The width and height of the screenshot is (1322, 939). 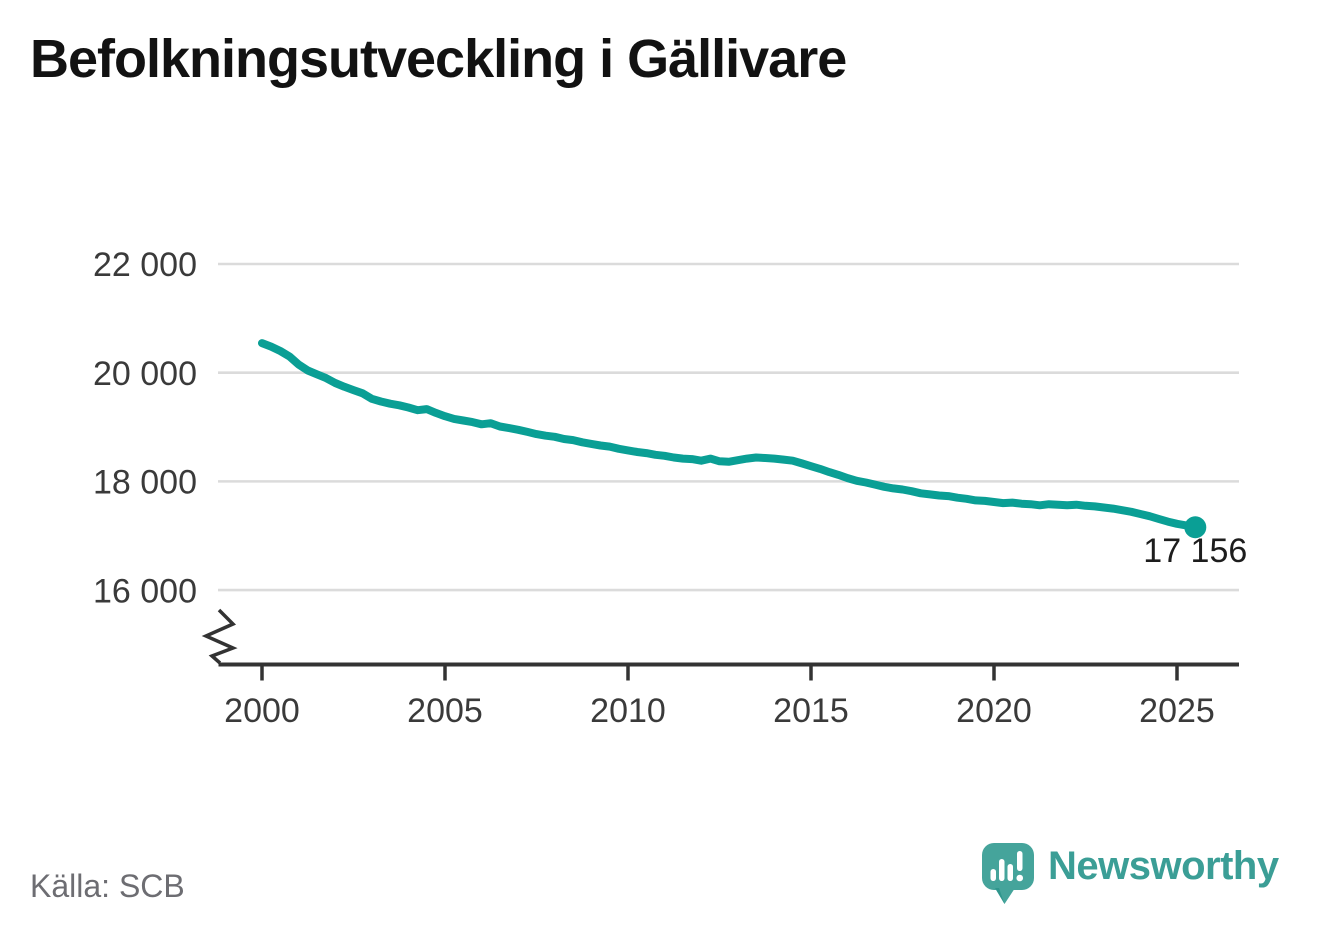 I want to click on population-series-line, so click(x=729, y=435).